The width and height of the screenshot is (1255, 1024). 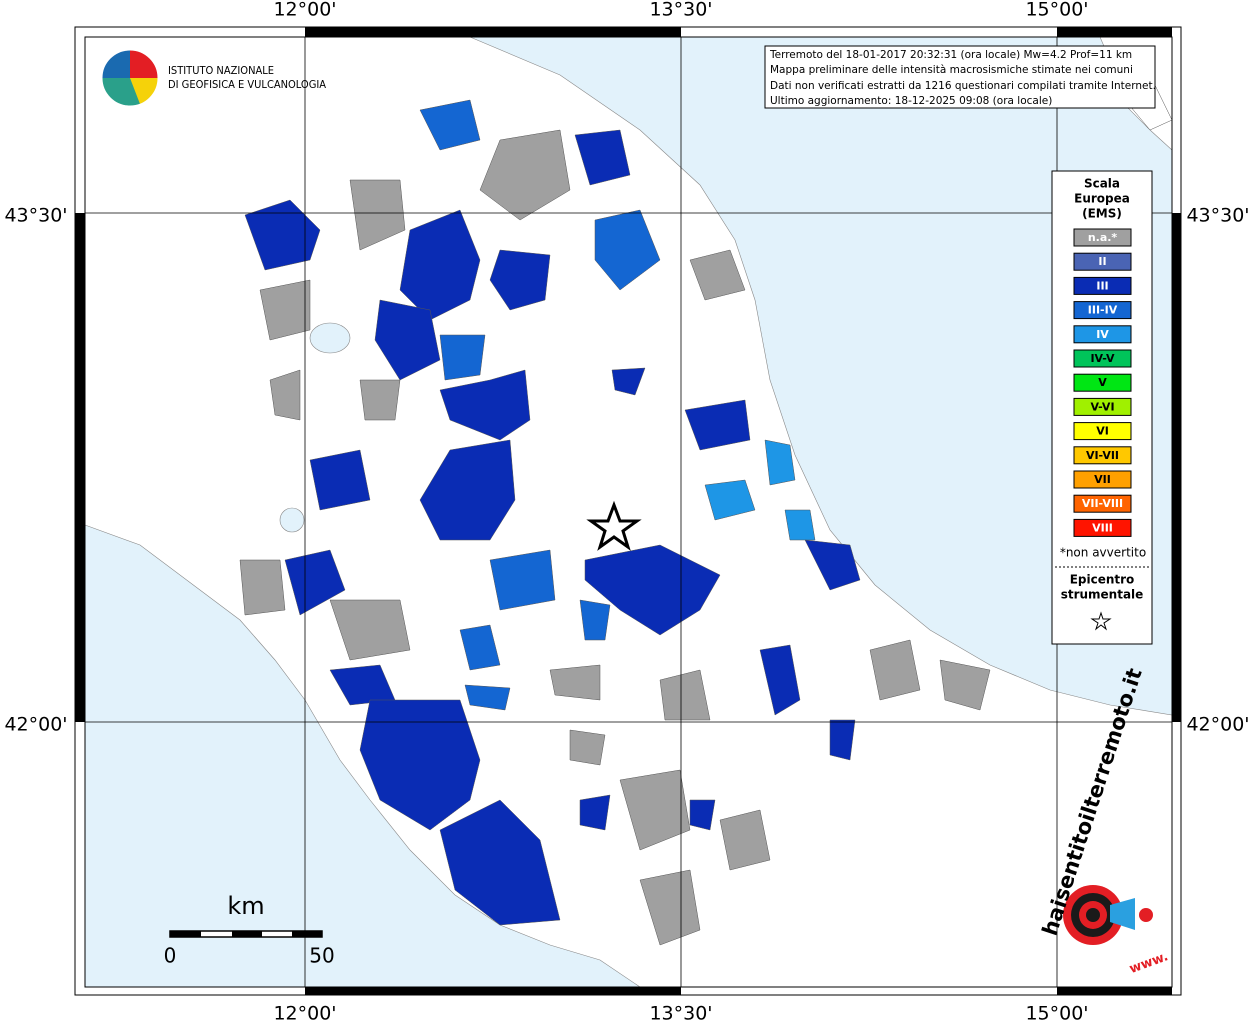 I want to click on legend-label: III, so click(x=1102, y=285).